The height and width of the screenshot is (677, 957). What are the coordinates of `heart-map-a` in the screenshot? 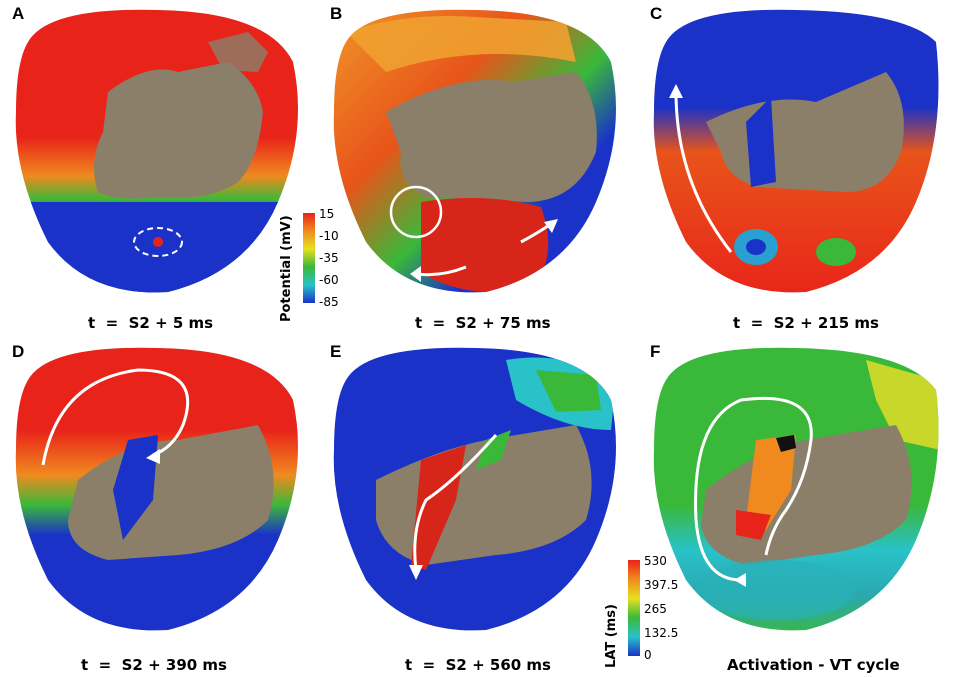 It's located at (157, 151).